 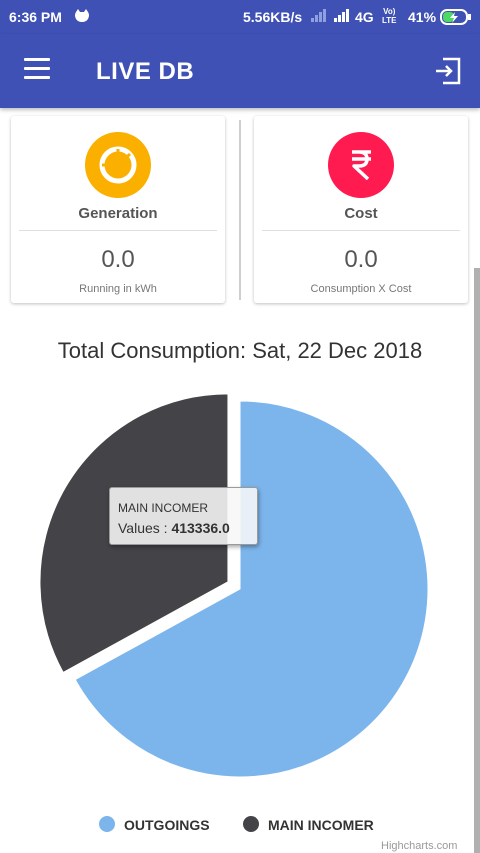 I want to click on signal-weak-icon, so click(x=320, y=16).